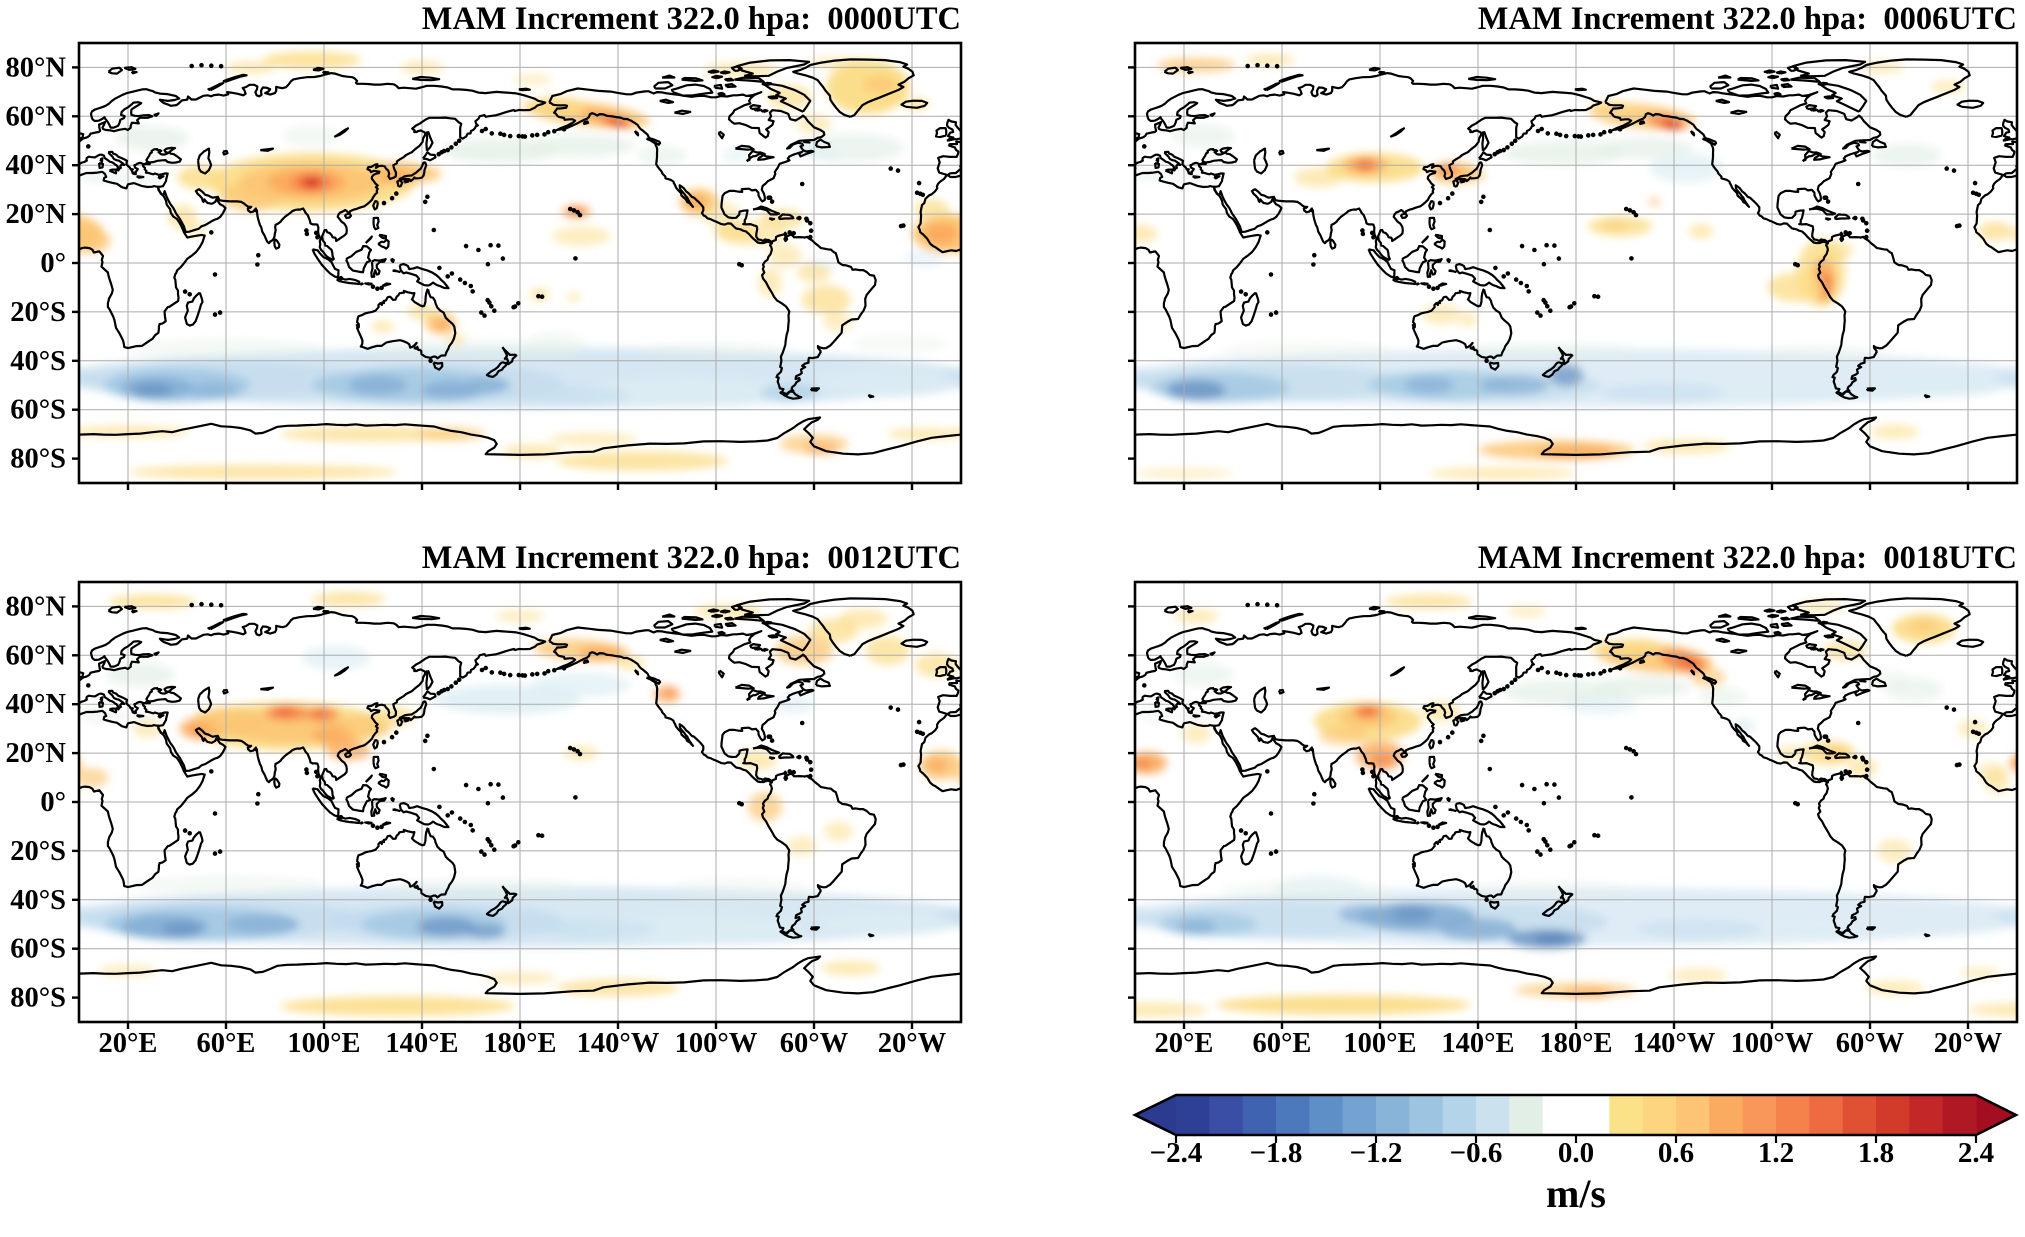  Describe the element at coordinates (1176, 1153) in the screenshot. I see `svg-text: −2.4` at that location.